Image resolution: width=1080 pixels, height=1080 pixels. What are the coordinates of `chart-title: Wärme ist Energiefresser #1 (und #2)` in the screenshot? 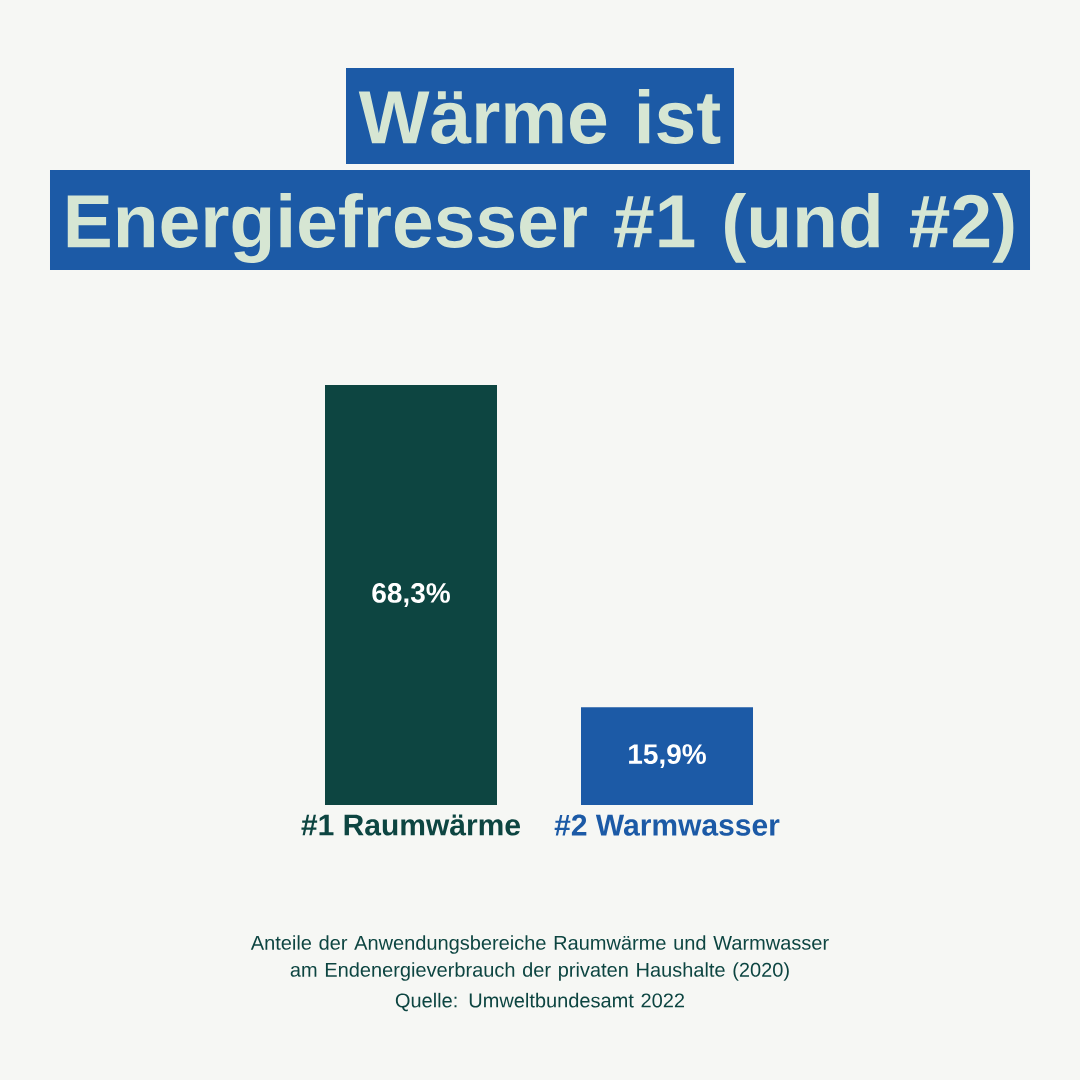 It's located at (540, 176).